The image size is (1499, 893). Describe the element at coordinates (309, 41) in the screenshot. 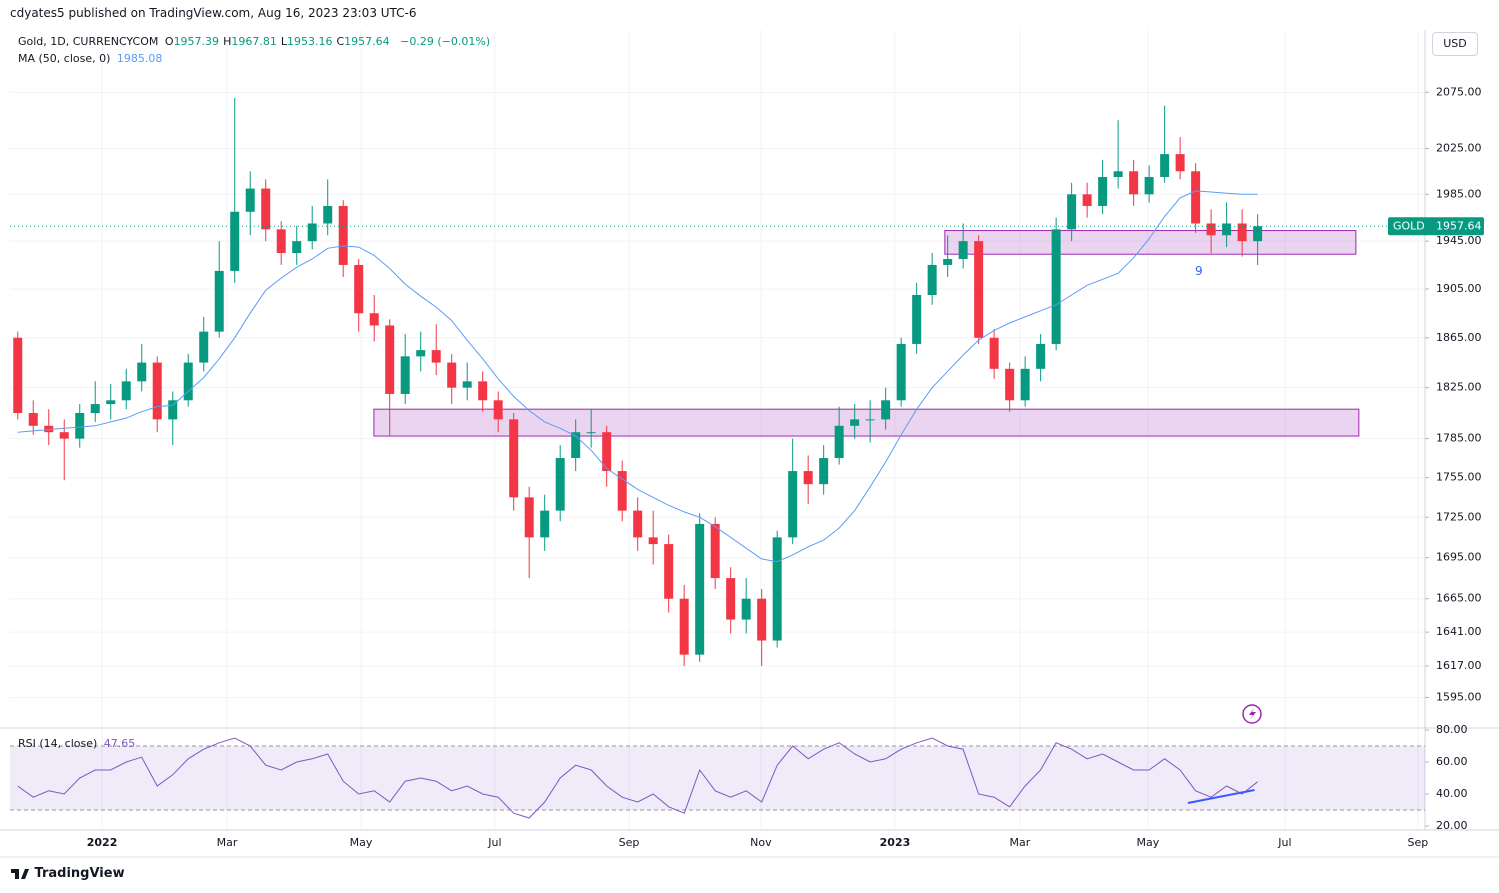

I see `ohlc-value: 1953.16` at that location.